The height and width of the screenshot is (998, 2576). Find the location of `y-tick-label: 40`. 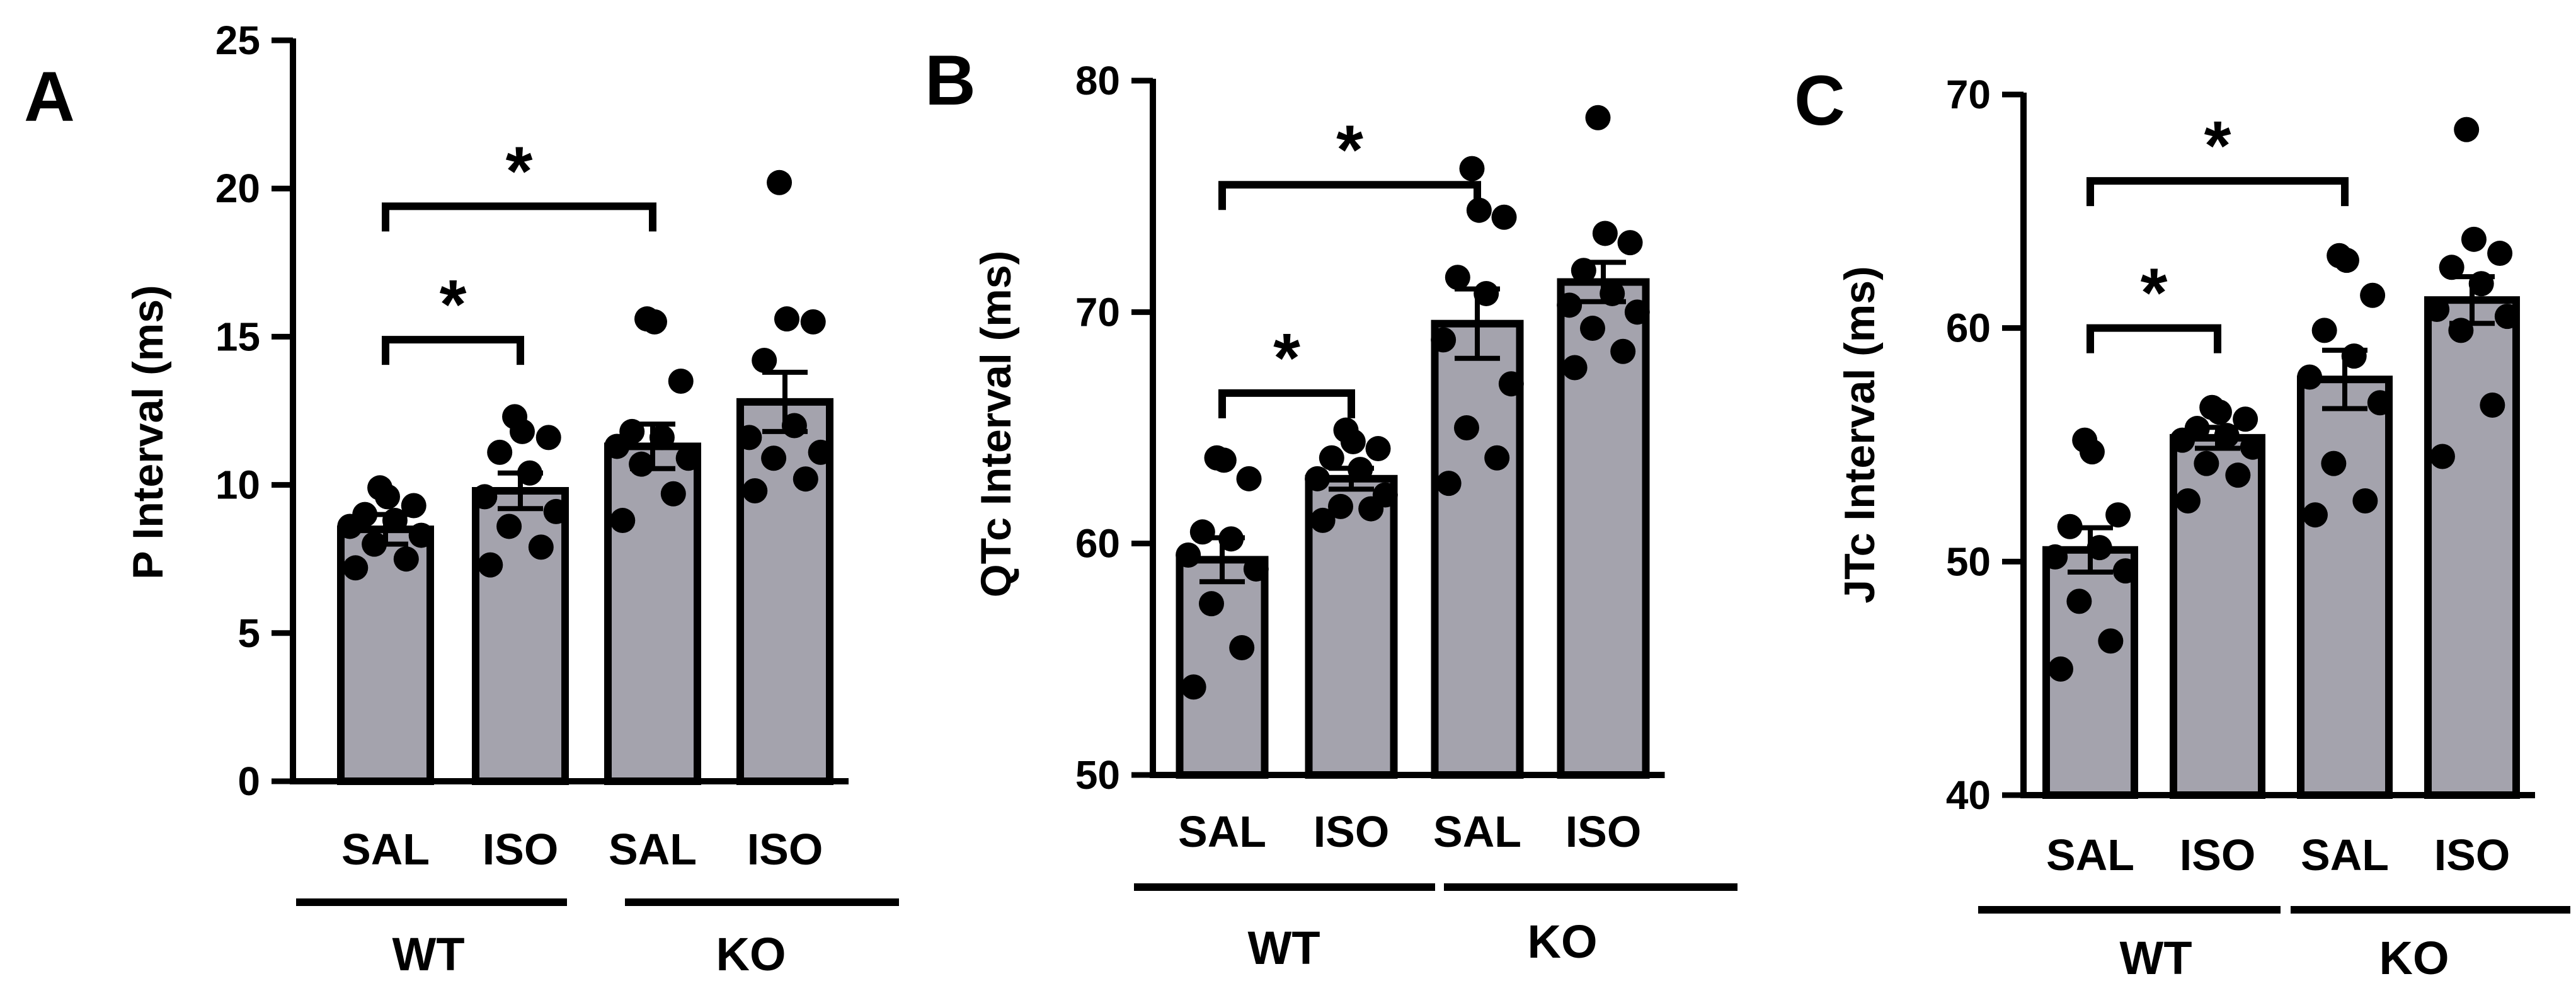

y-tick-label: 40 is located at coordinates (1968, 795).